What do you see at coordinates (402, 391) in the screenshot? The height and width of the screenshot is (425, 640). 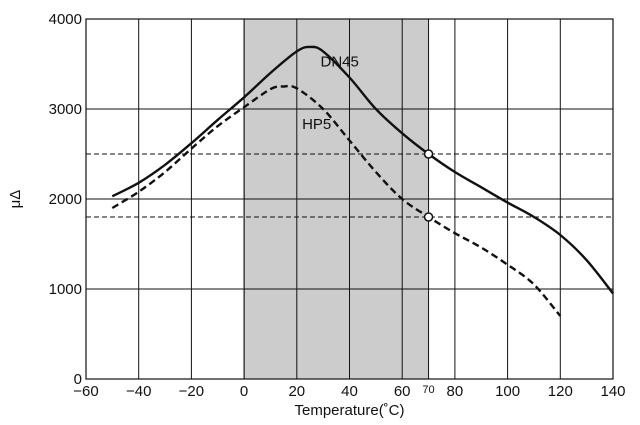 I see `x-tick-label: 60` at bounding box center [402, 391].